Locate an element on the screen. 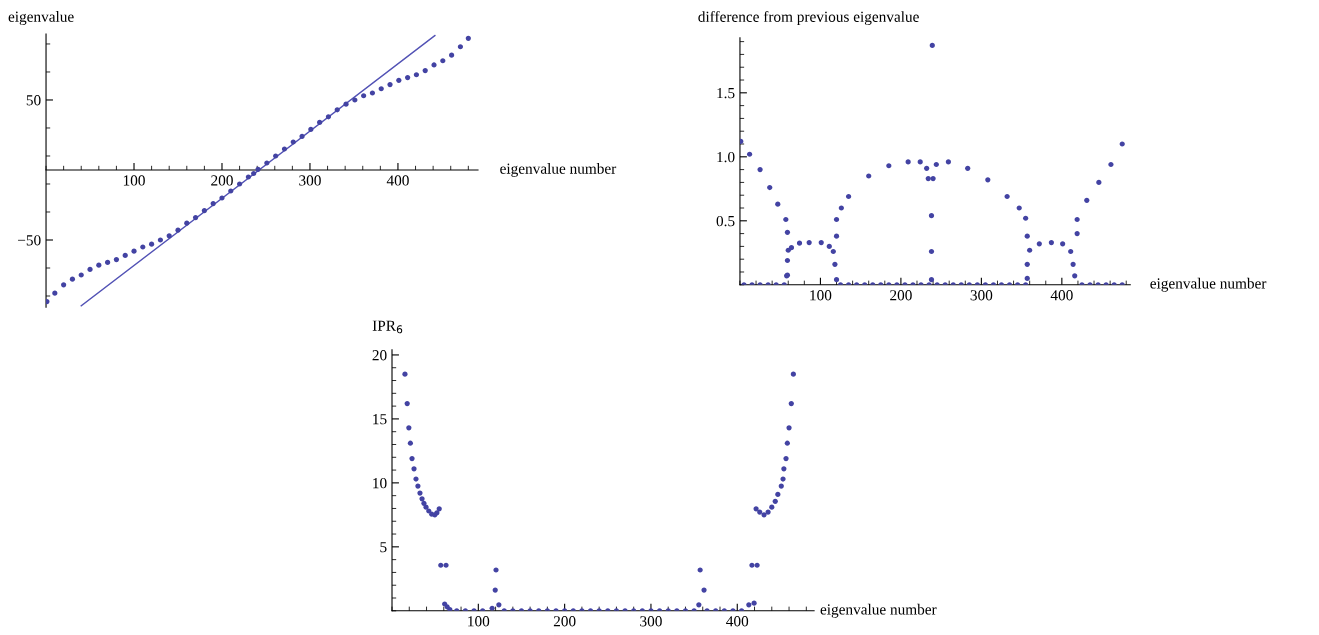  y-tick-label: 15 is located at coordinates (380, 419).